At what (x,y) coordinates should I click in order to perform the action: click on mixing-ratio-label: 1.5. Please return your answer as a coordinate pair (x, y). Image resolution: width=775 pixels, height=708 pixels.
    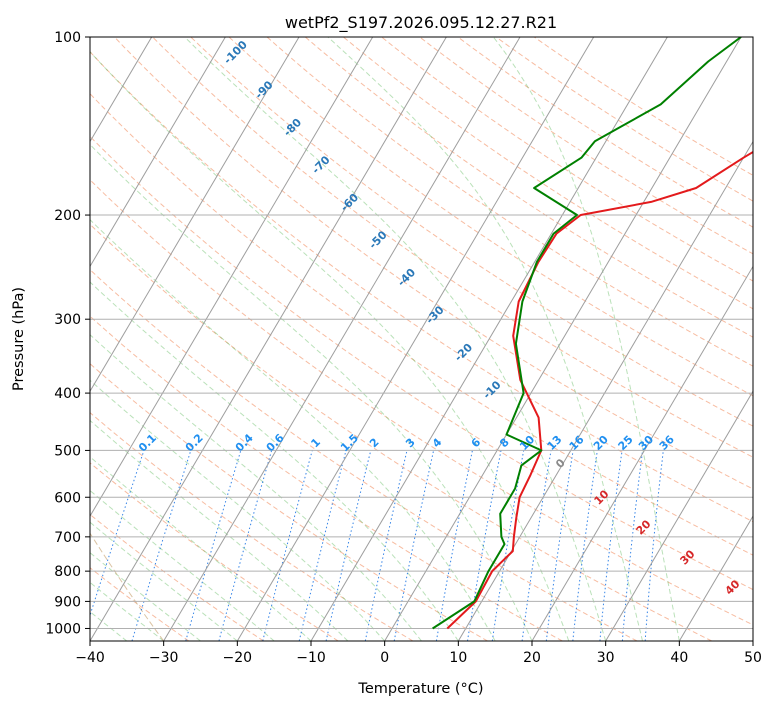
    Looking at the image, I should click on (349, 442).